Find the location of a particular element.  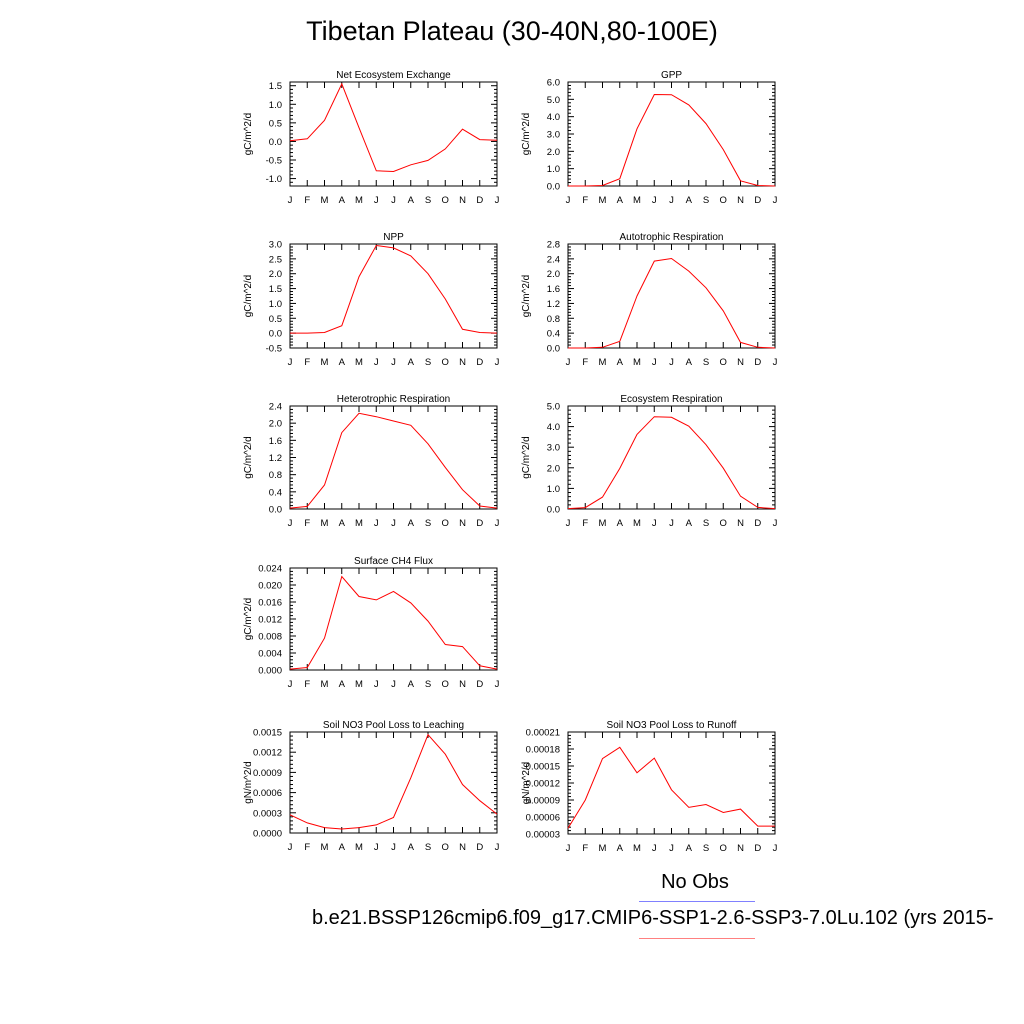

y-tick-label: 0.0012 is located at coordinates (267, 753).